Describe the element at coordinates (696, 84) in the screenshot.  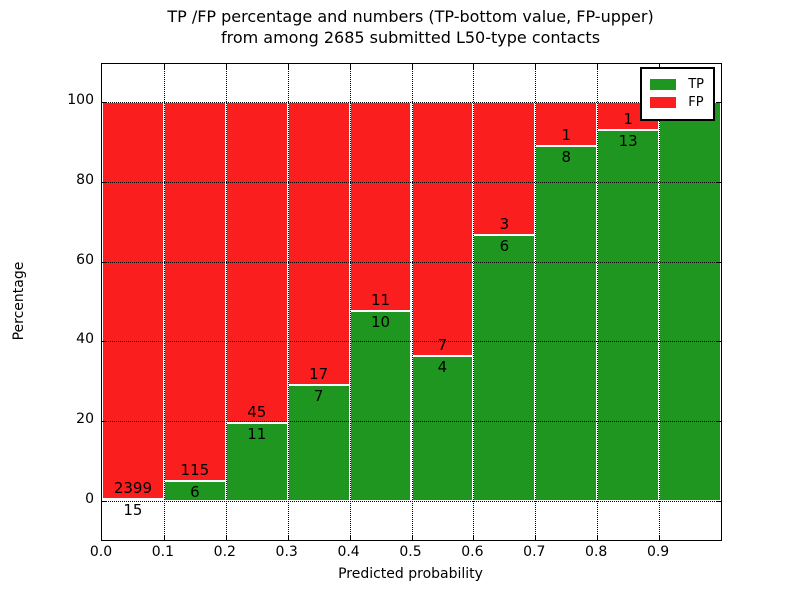
I see `legend-label-tp: TP` at that location.